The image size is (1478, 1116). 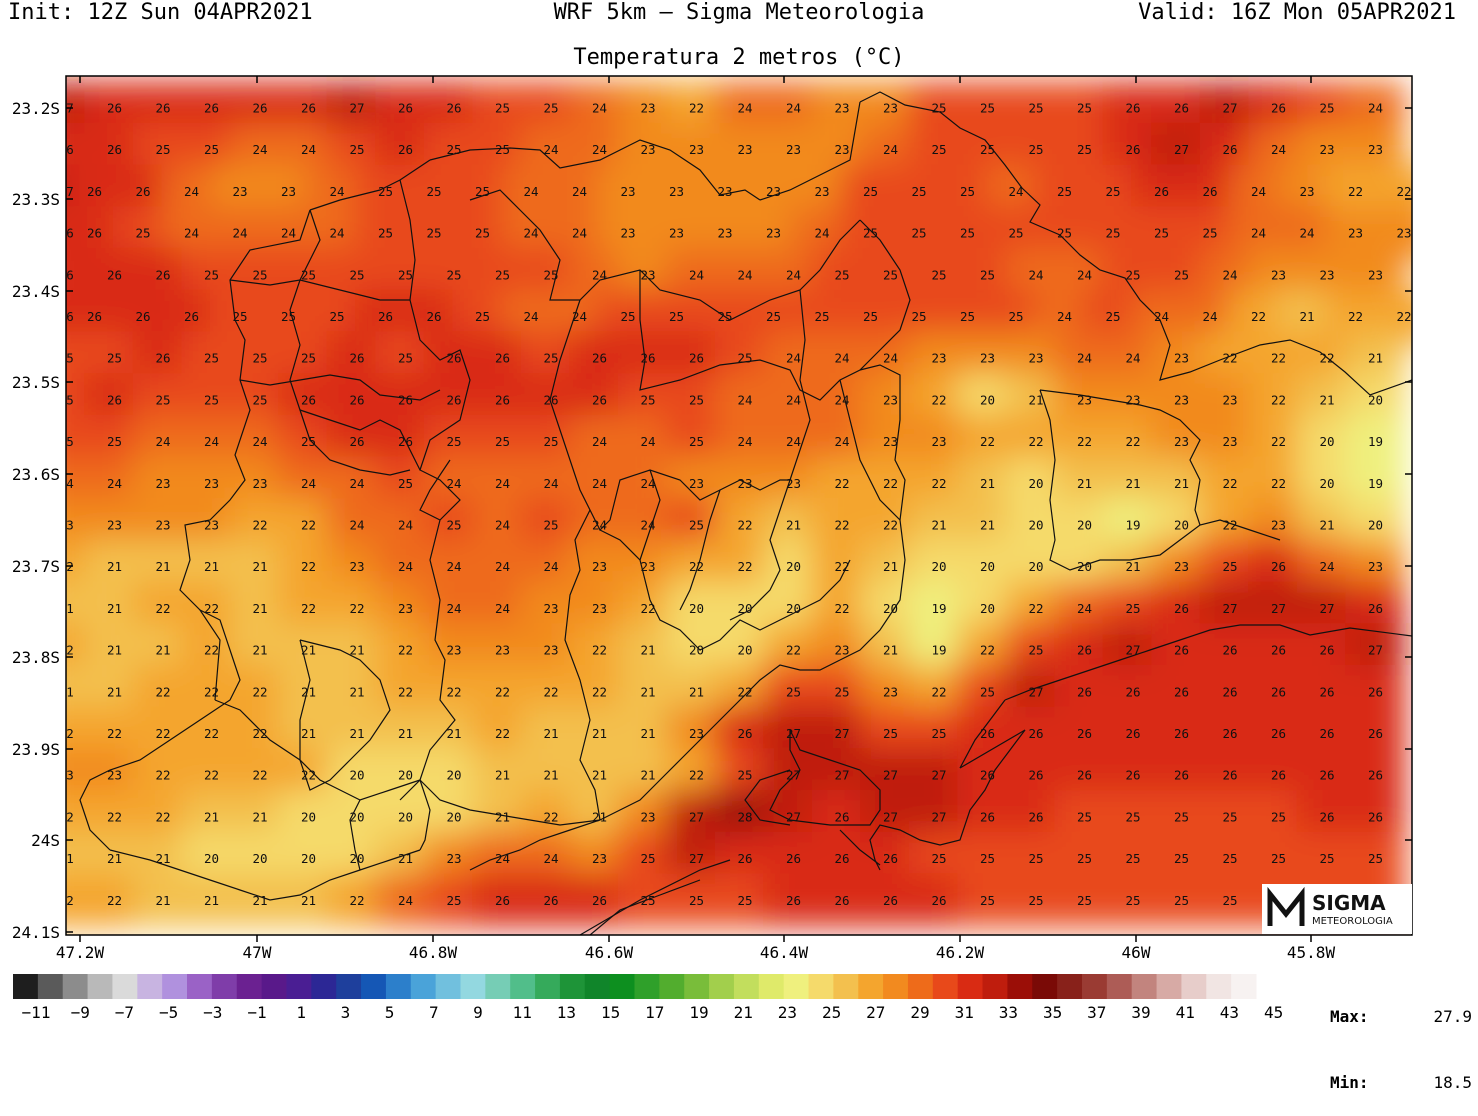 What do you see at coordinates (36, 566) in the screenshot?
I see `lat-label: 23.7S` at bounding box center [36, 566].